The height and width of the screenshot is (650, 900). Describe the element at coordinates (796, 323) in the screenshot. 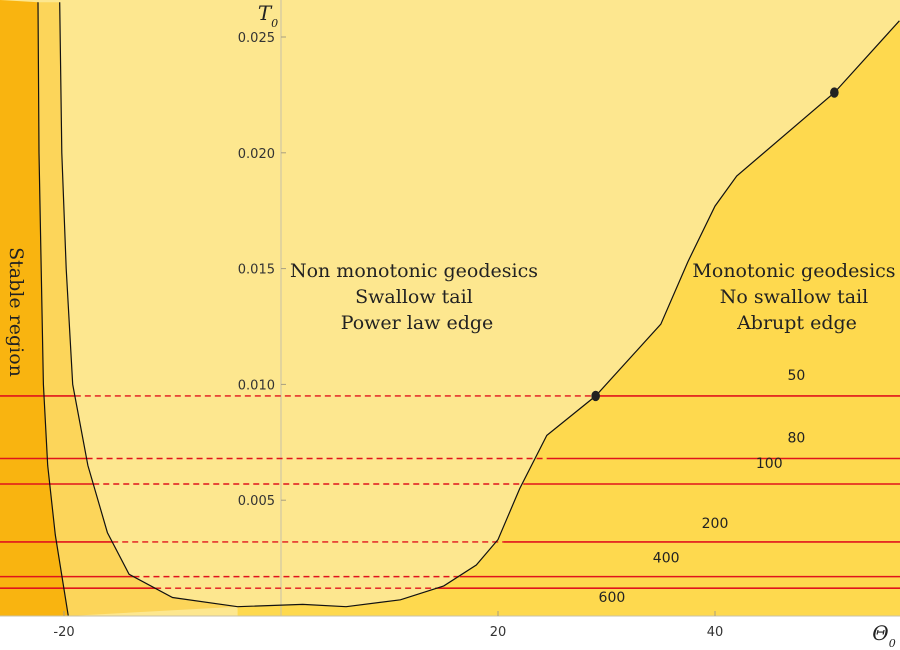

I see `monotonic-label-line-3: Abrupt edge` at that location.